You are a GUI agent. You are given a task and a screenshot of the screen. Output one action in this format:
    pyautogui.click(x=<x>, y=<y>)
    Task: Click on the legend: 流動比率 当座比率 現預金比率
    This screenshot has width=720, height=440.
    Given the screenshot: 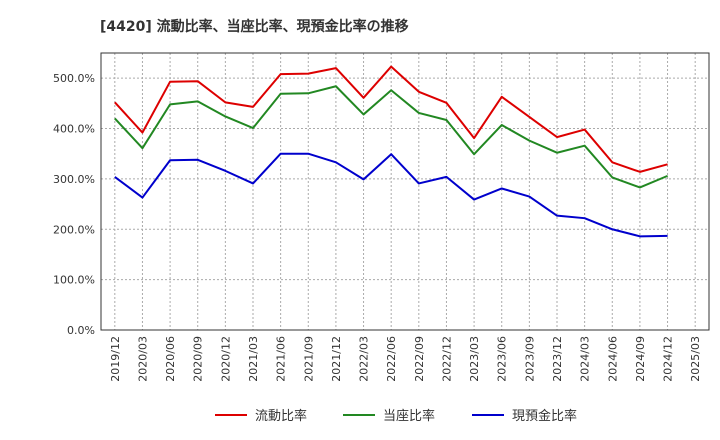 What is the action you would take?
    pyautogui.click(x=396, y=416)
    